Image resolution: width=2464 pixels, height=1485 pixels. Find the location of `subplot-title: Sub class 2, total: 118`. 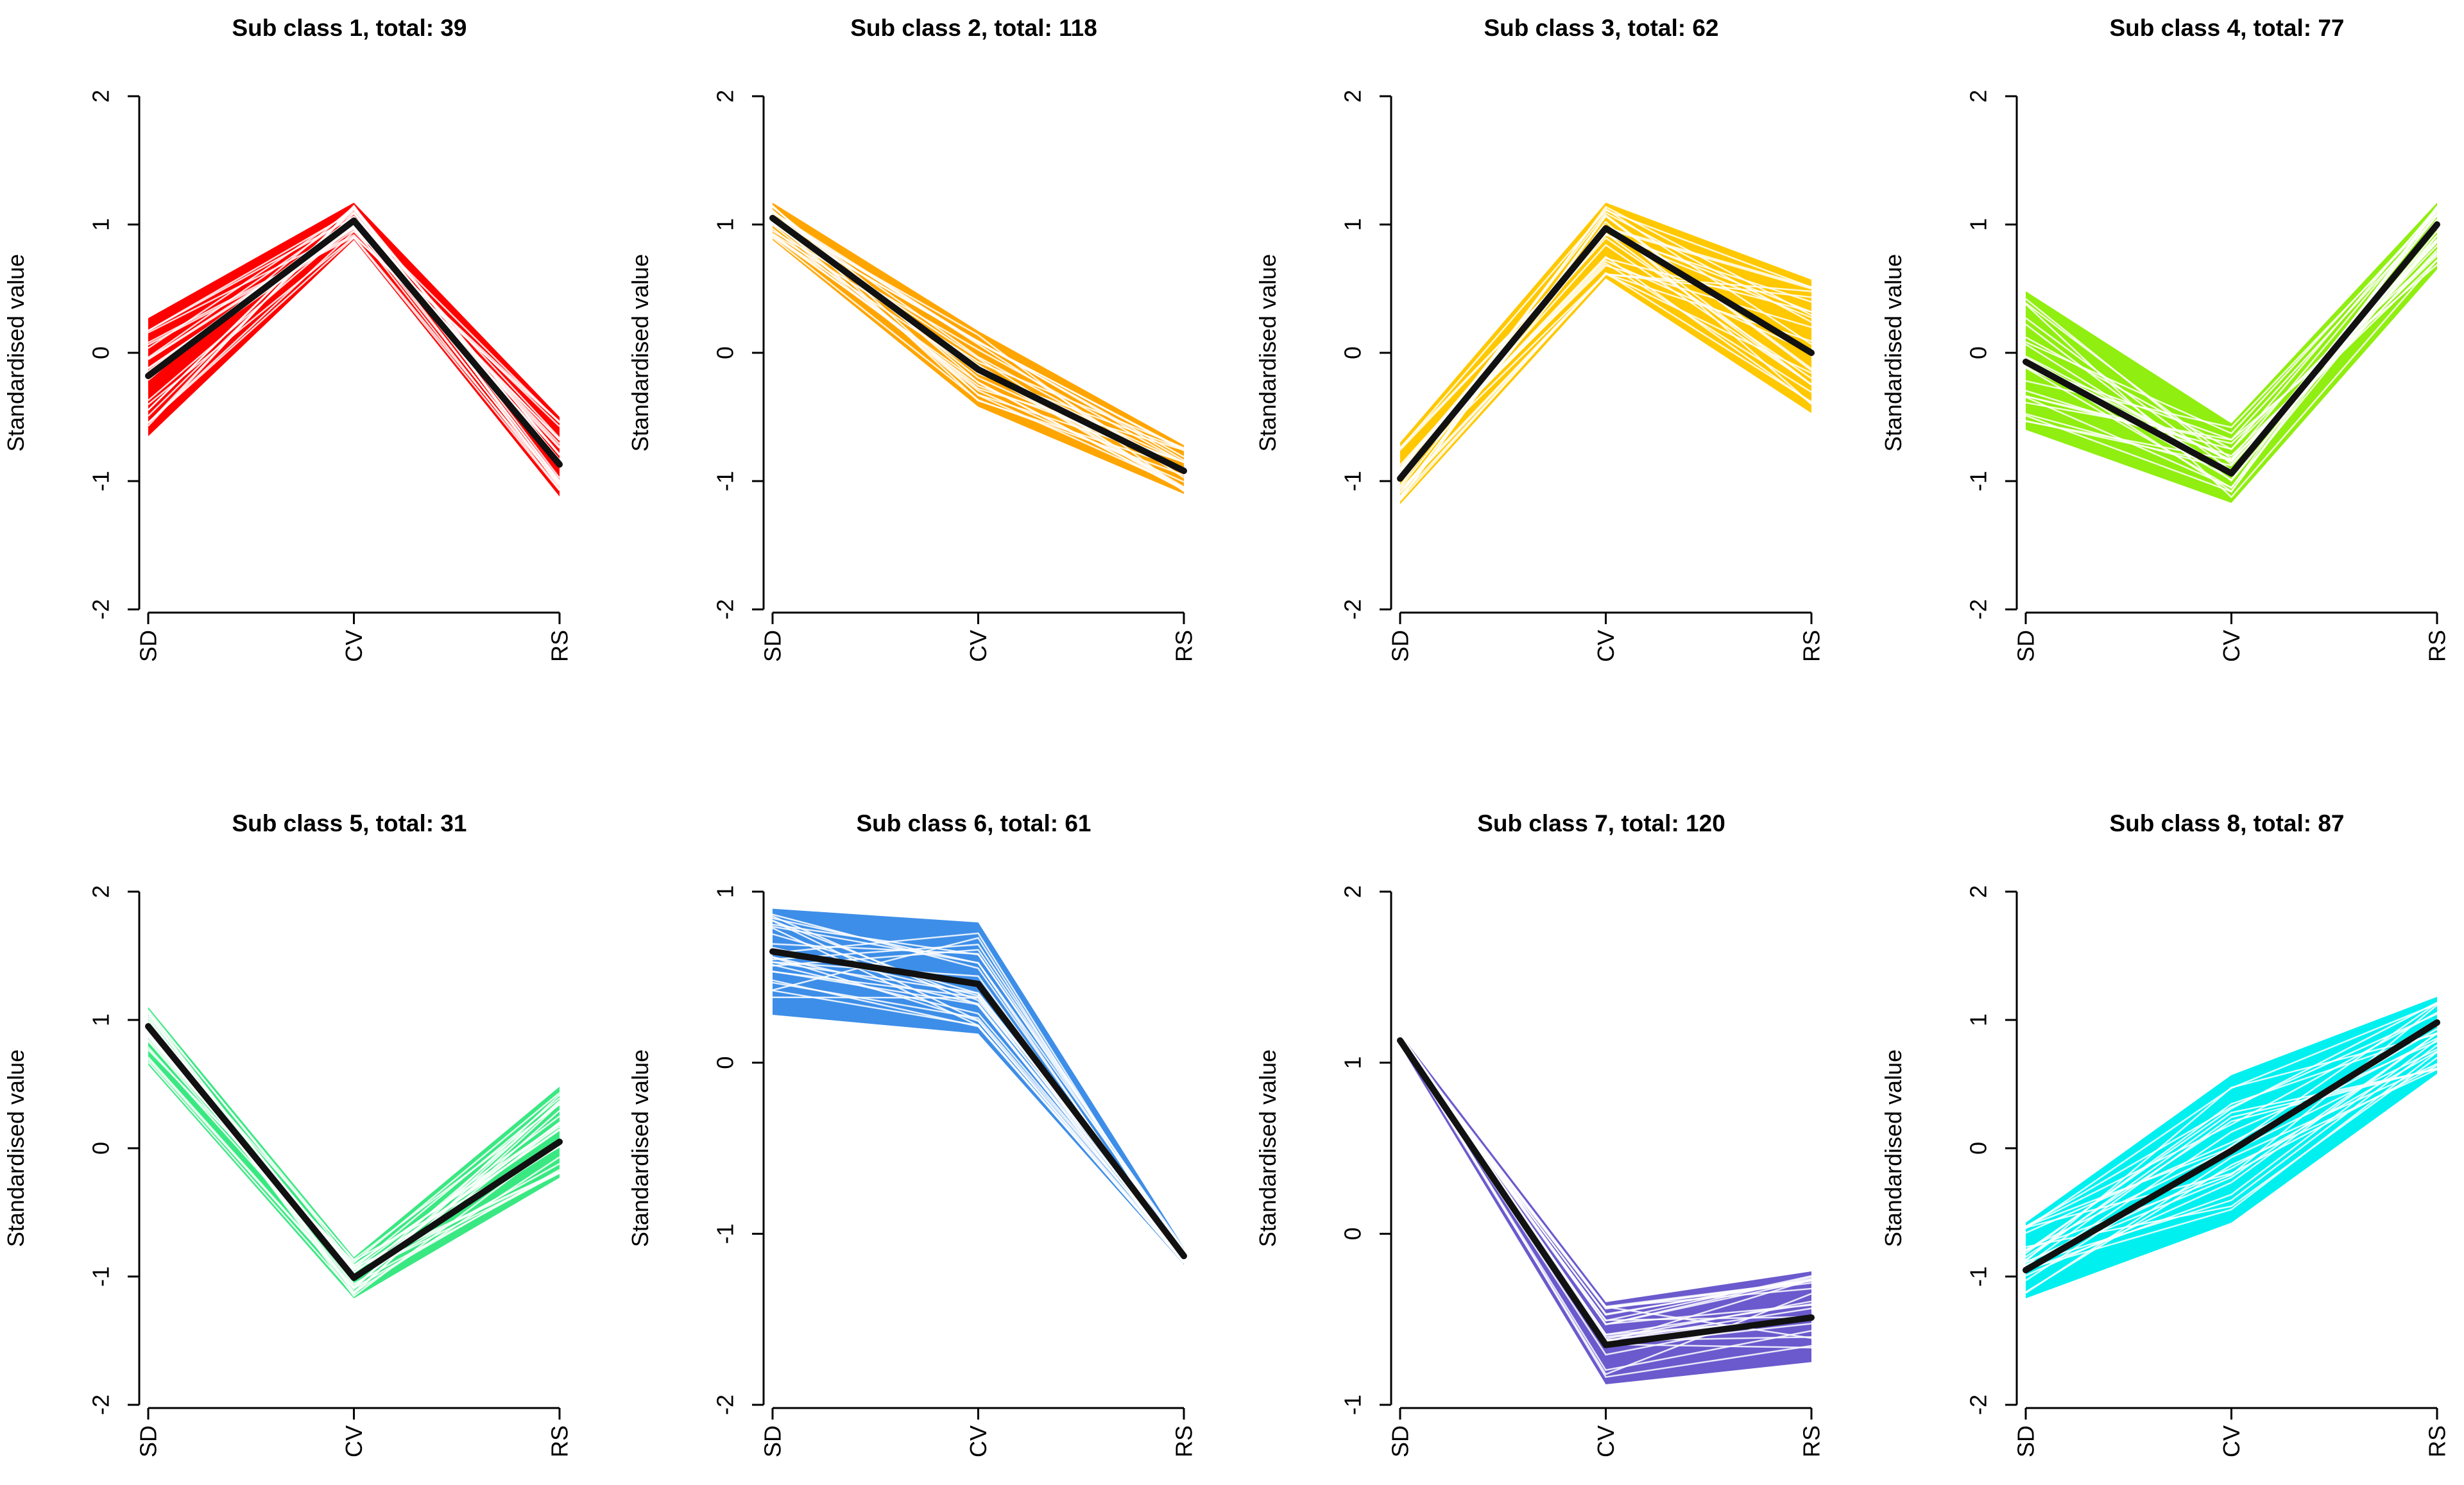

subplot-title: Sub class 2, total: 118 is located at coordinates (974, 28).